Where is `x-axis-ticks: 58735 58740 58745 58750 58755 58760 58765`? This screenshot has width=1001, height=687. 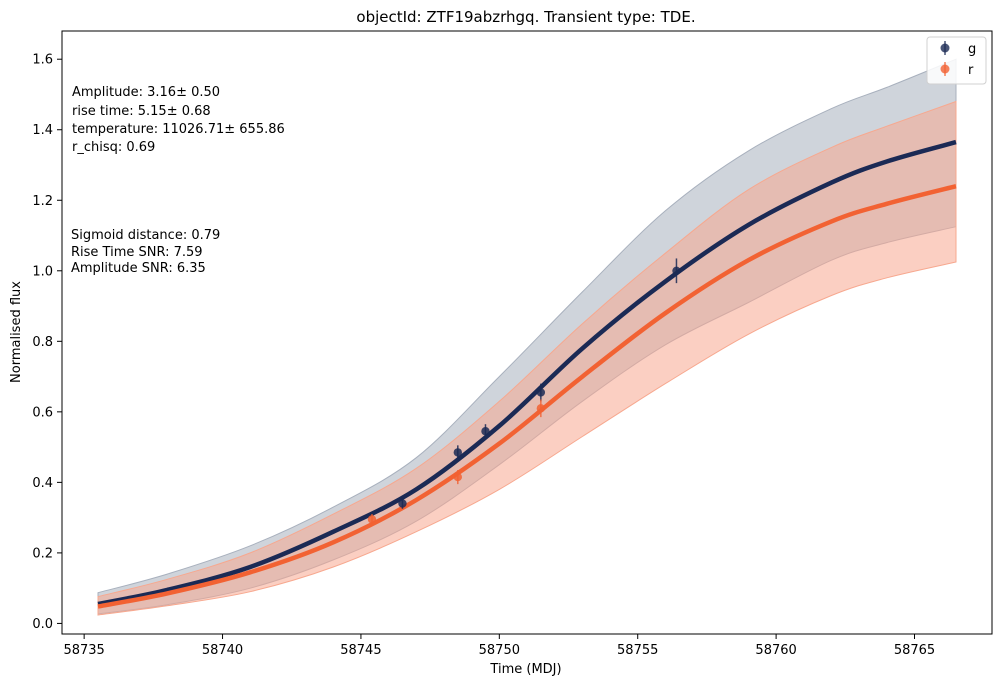
x-axis-ticks: 58735 58740 58745 58750 58755 58760 58765 is located at coordinates (499, 646).